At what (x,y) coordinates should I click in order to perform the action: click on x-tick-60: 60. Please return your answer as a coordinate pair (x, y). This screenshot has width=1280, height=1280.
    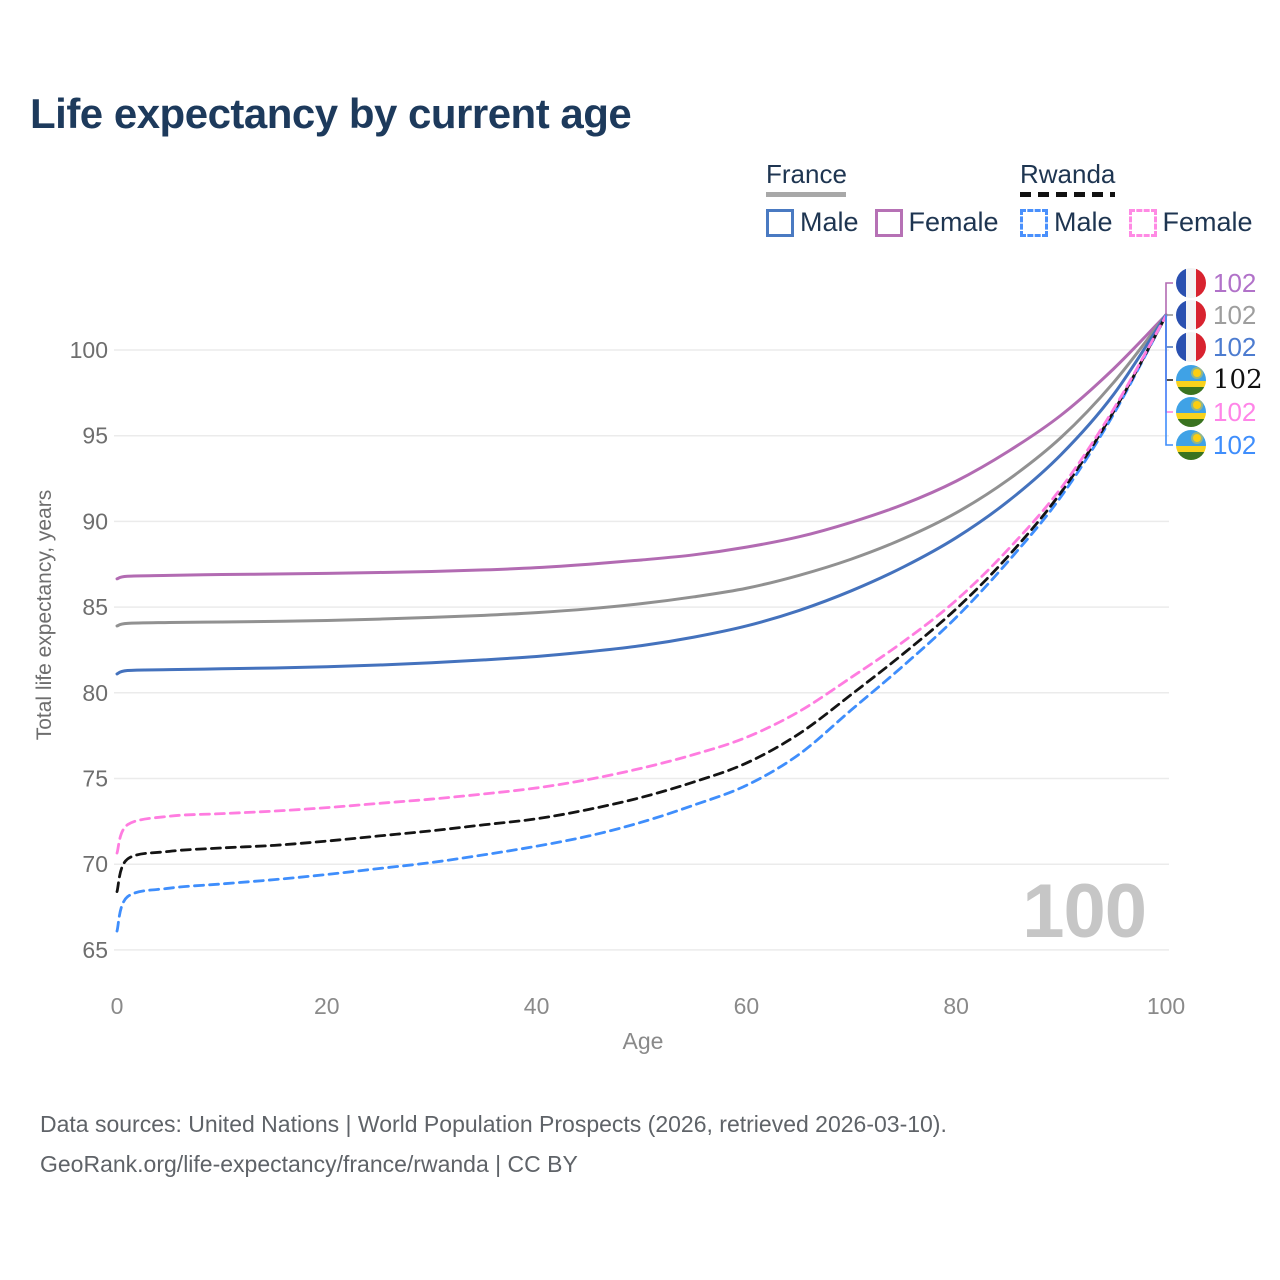
    Looking at the image, I should click on (747, 1006).